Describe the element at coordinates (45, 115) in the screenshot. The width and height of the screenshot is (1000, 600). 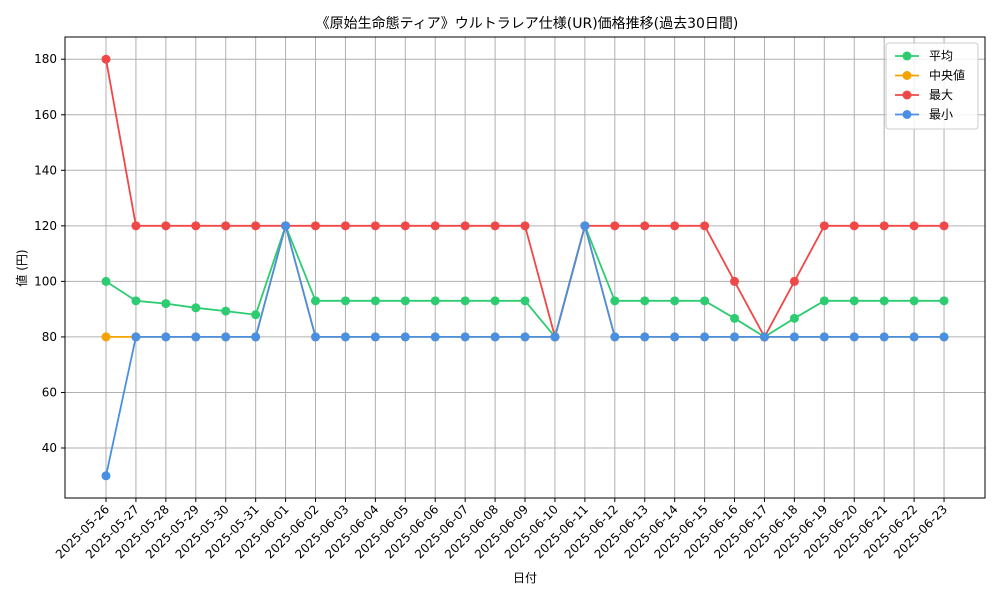
I see `y-tick-label: 160` at that location.